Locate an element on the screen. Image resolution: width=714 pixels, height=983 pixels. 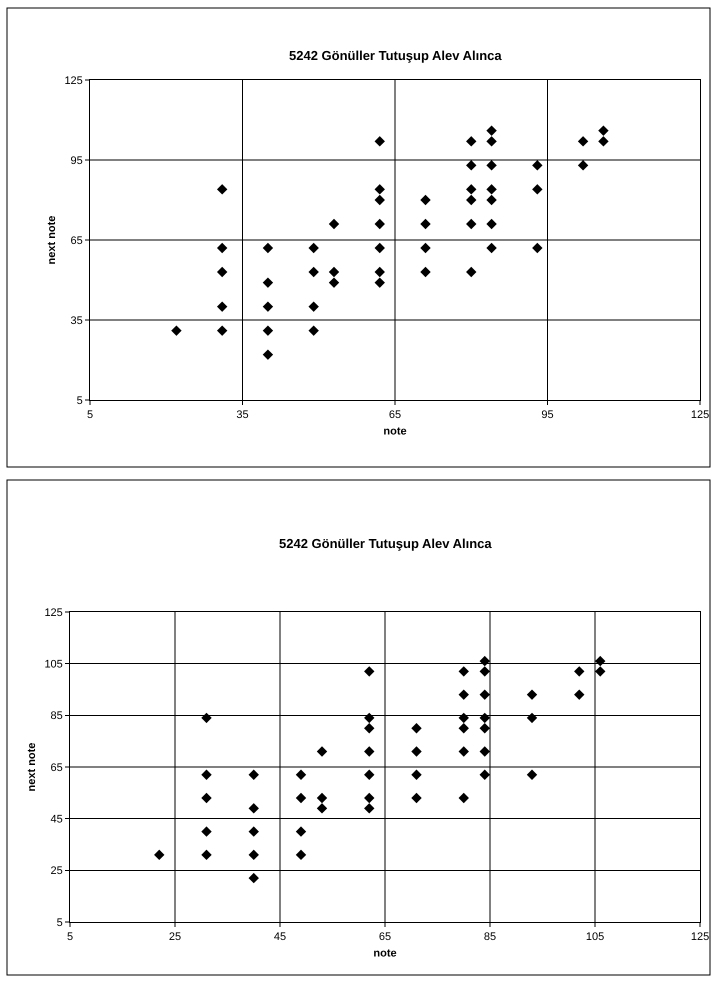
y-tick-label: 105 is located at coordinates (53, 664).